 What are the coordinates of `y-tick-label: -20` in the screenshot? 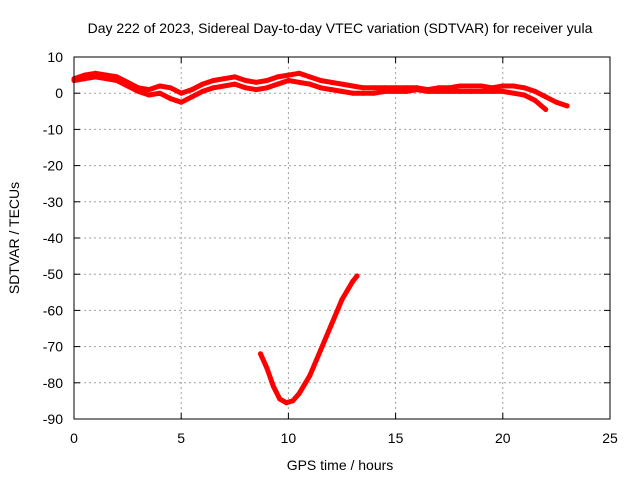 It's located at (53, 166).